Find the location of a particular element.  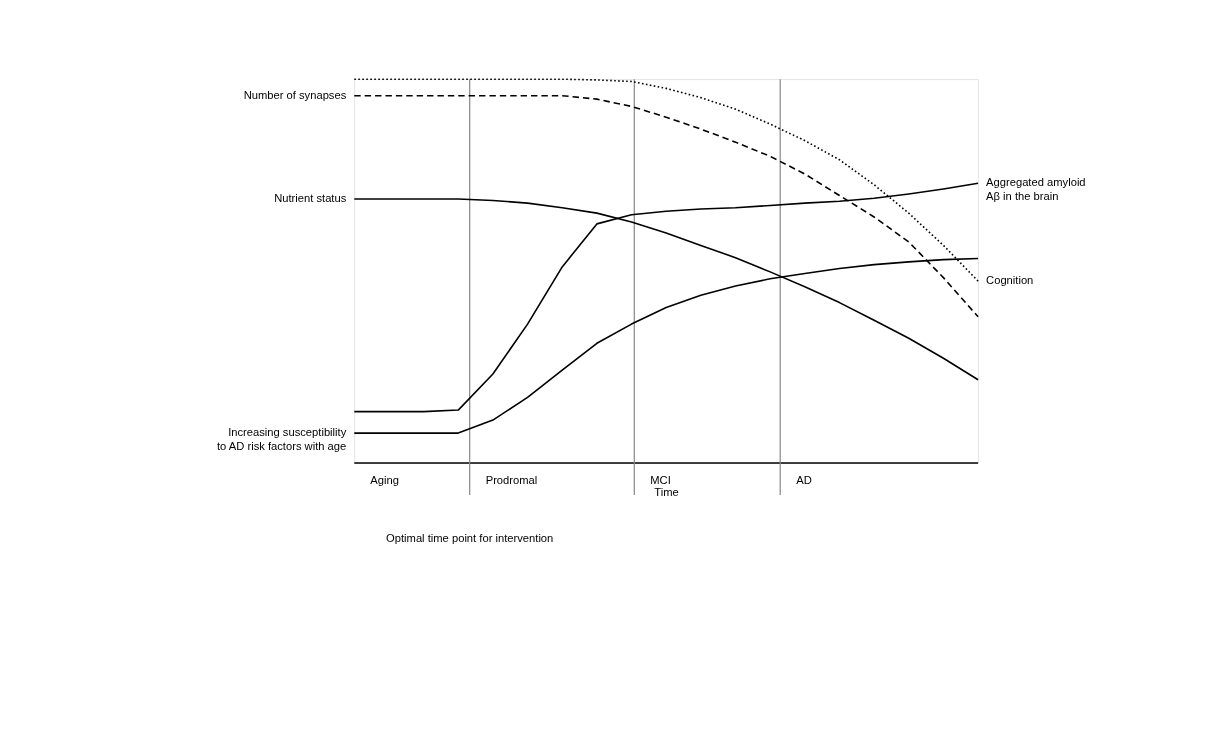

series-label: Aggregated amyloid Aβ in the brain is located at coordinates (1036, 189).